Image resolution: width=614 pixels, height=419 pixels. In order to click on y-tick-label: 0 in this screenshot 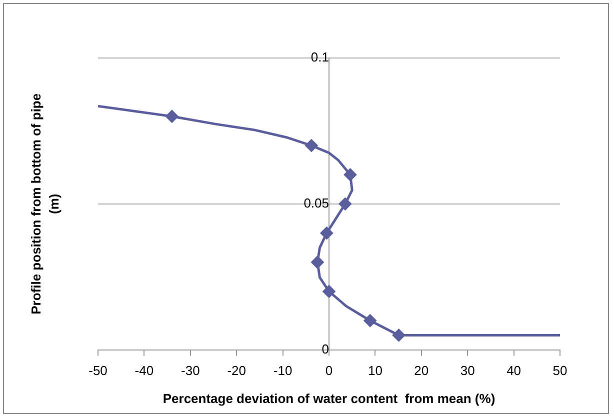, I will do `click(325, 348)`.